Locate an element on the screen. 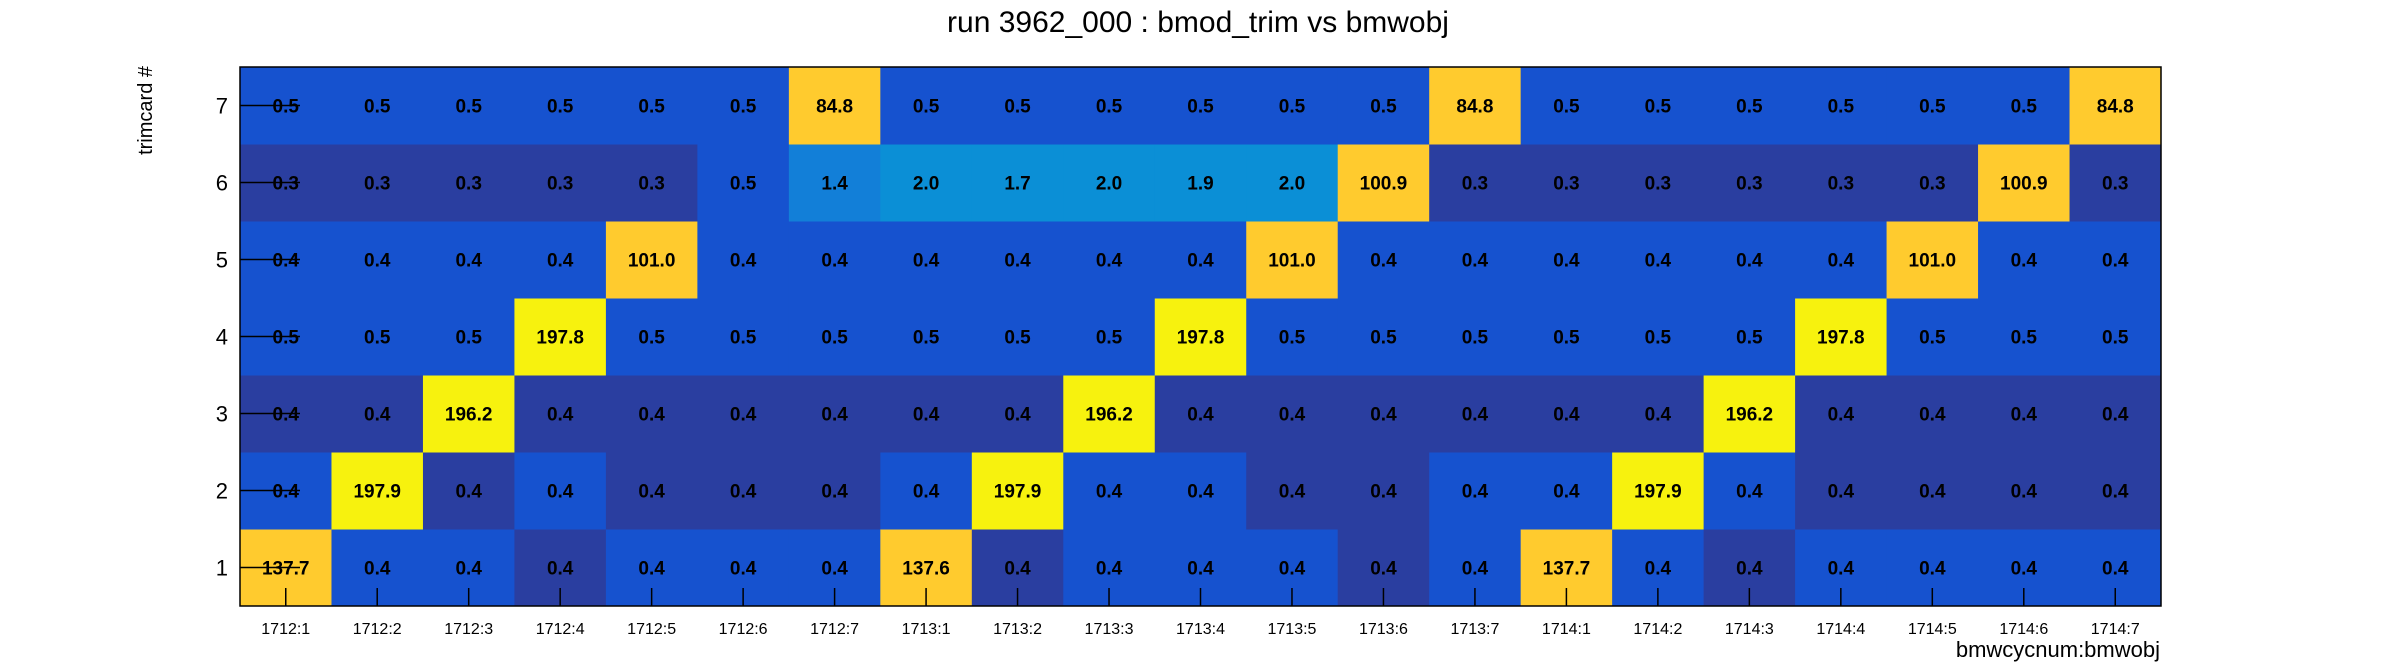 The width and height of the screenshot is (2396, 672). x-tick-label: 1714:2 is located at coordinates (1657, 629).